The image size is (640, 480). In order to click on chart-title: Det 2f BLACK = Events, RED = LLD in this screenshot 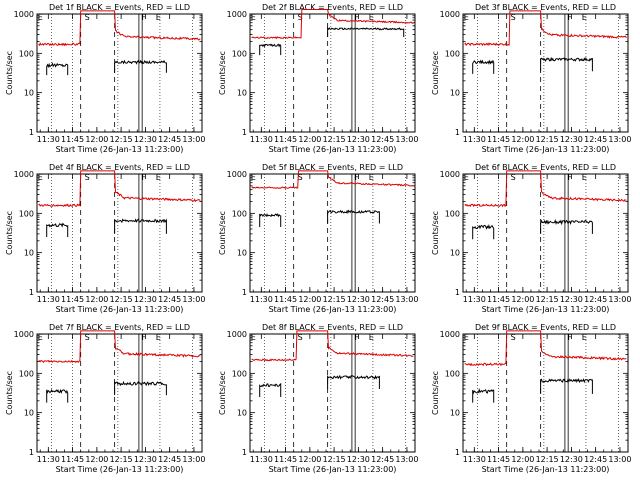, I will do `click(332, 7)`.